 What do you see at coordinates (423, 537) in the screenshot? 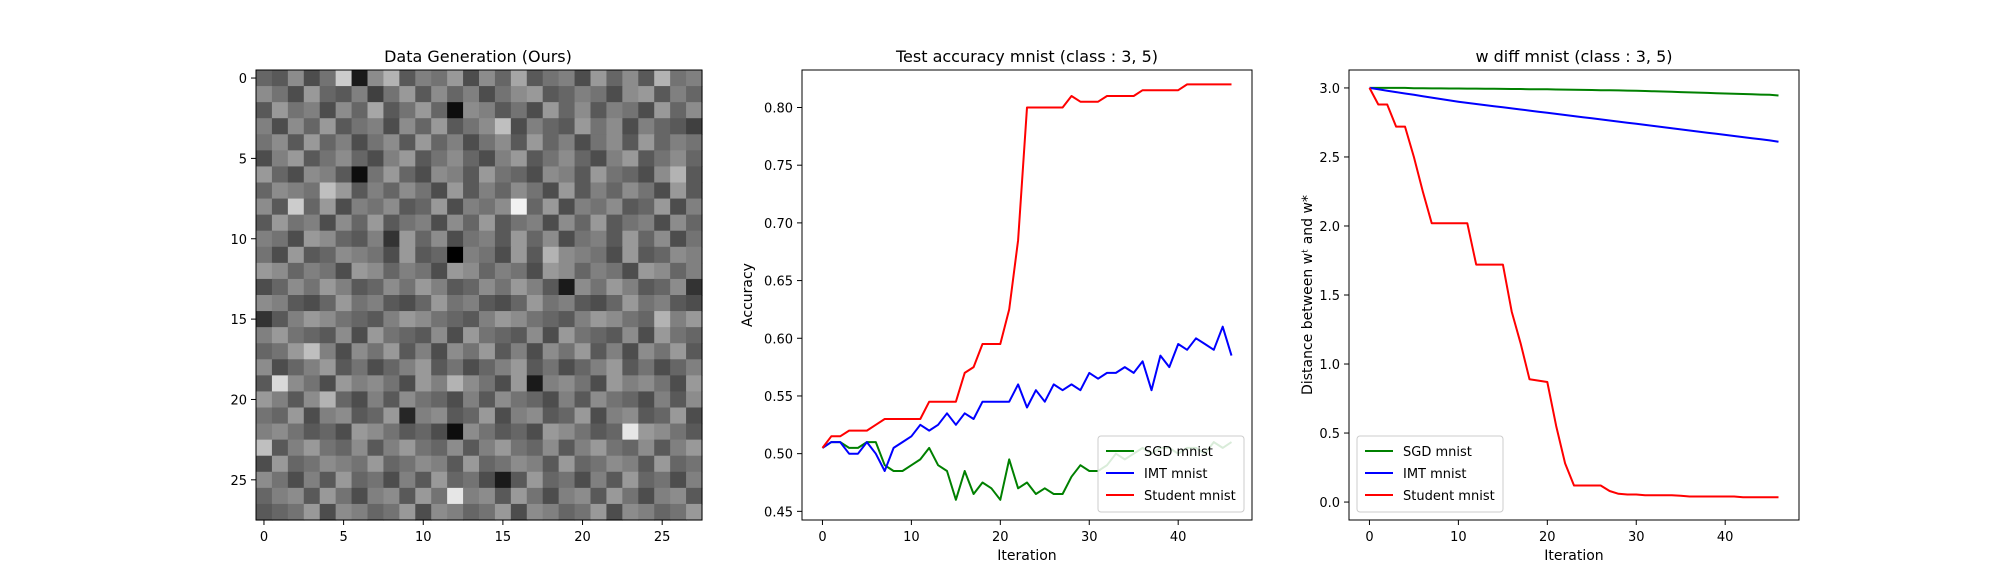
I see `heatmap-x-tick-label: 10` at bounding box center [423, 537].